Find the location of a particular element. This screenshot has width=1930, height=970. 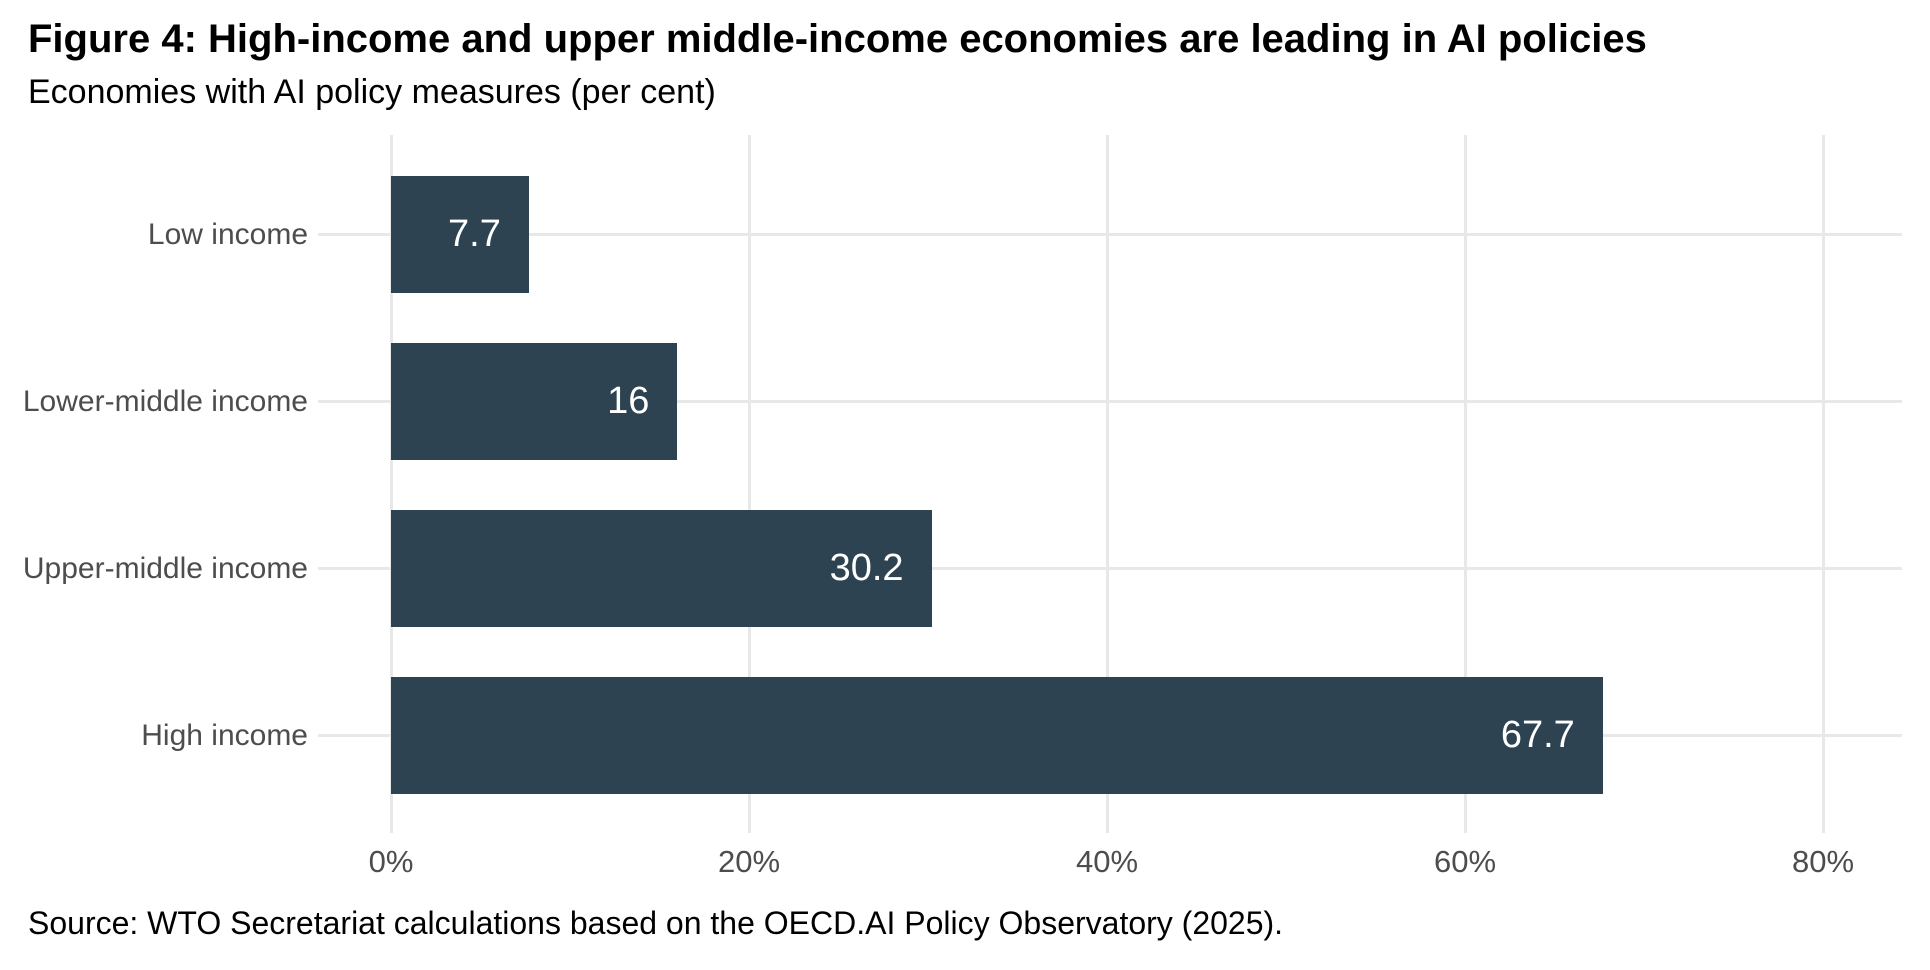

bar-value-label: 30.2 is located at coordinates (866, 568).